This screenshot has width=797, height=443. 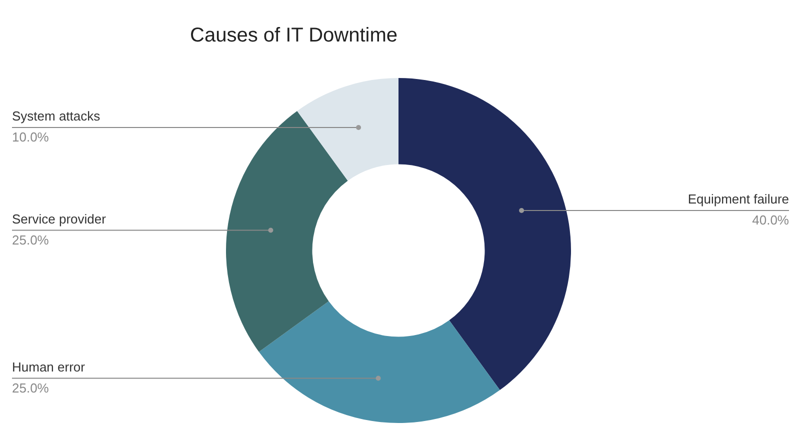 What do you see at coordinates (56, 116) in the screenshot?
I see `slice-label: System attacks` at bounding box center [56, 116].